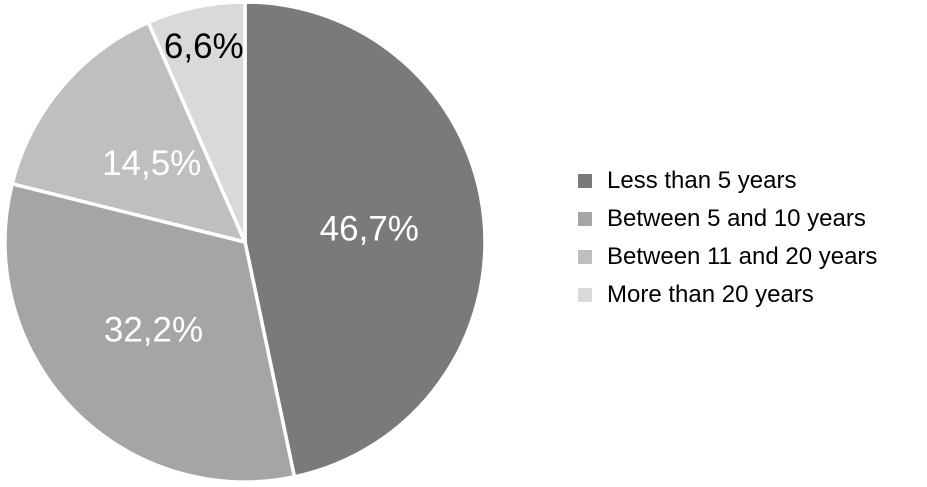 This screenshot has height=487, width=927. I want to click on legend-item: Between 11 and 20 years, so click(727, 256).